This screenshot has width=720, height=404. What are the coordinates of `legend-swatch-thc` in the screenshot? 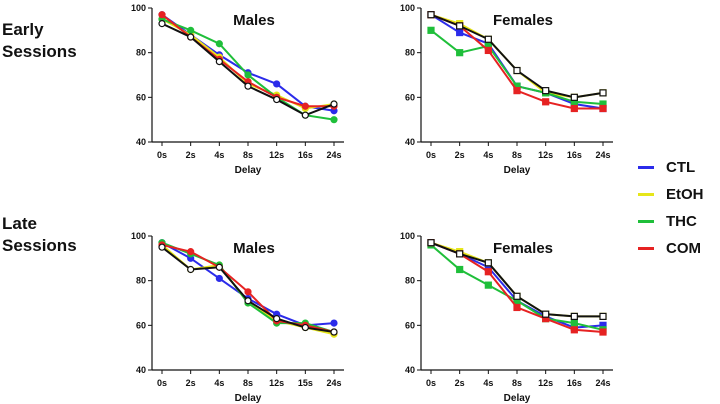 It's located at (646, 221).